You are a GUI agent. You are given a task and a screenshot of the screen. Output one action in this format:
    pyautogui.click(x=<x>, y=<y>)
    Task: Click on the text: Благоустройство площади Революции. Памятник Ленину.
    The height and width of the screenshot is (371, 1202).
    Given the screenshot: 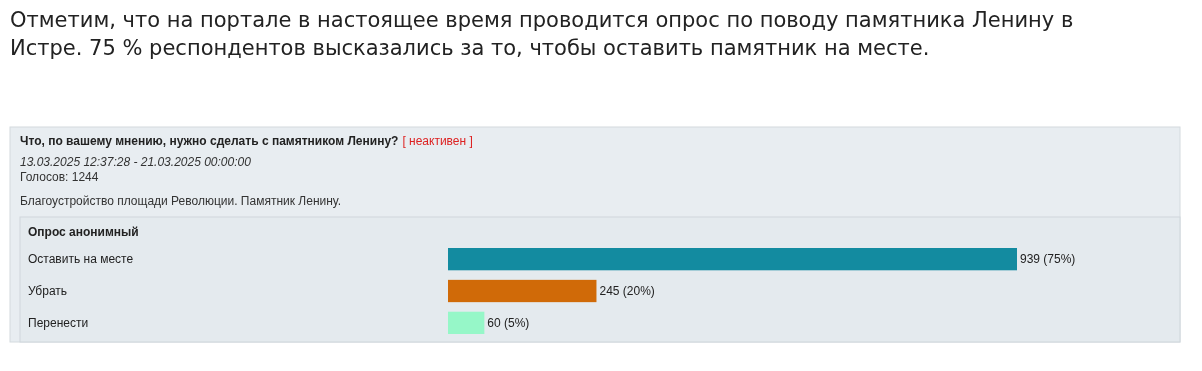 What is the action you would take?
    pyautogui.click(x=180, y=201)
    